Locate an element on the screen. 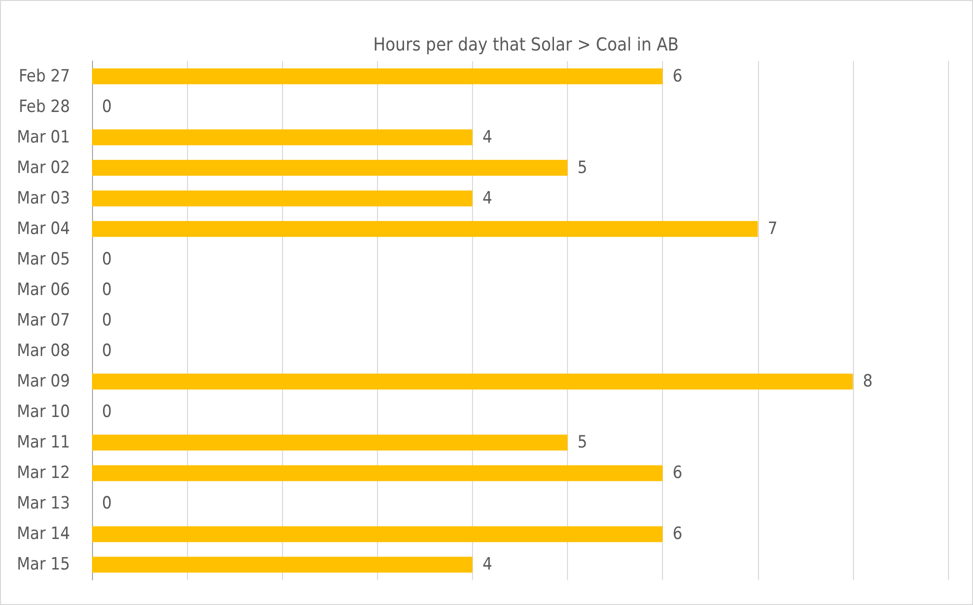 This screenshot has width=973, height=605. y-tick-label: Mar 07 is located at coordinates (43, 320).